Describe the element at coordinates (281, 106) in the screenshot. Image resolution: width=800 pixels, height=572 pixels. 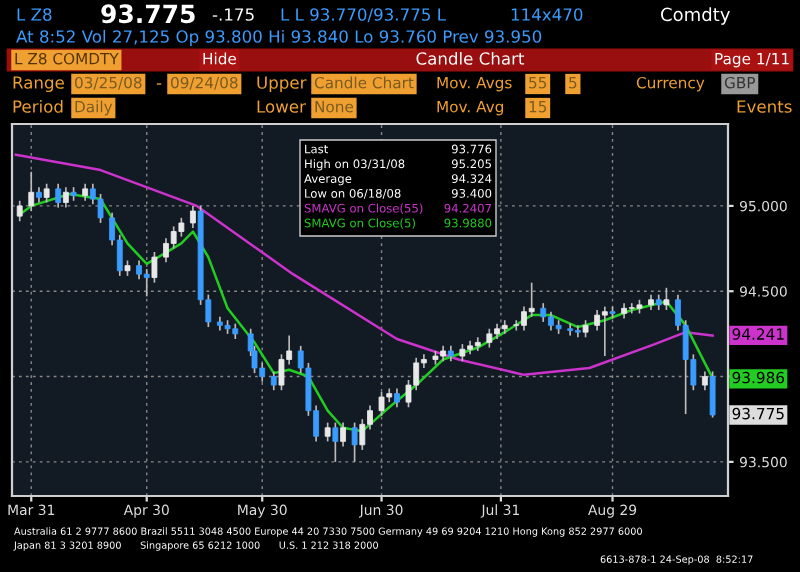
I see `text: Lower` at that location.